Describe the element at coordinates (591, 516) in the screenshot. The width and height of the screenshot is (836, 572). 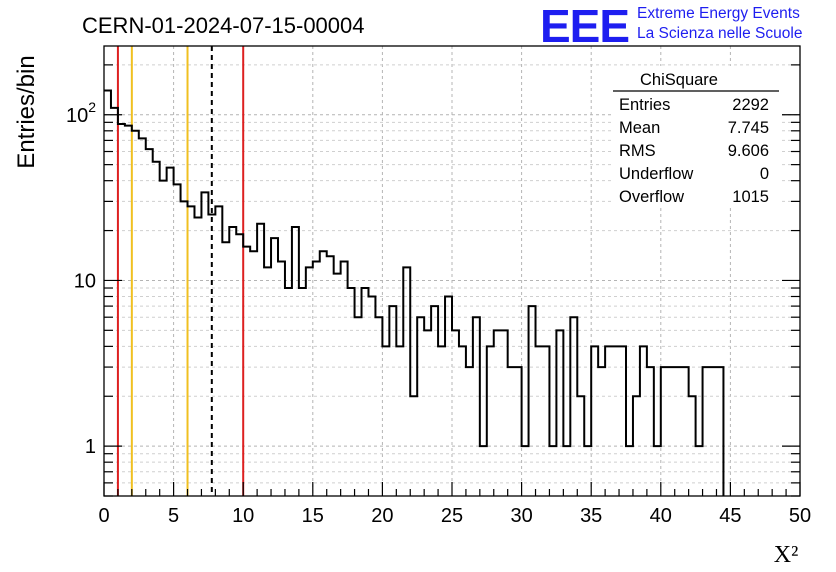
I see `x-tick-label: 35` at that location.